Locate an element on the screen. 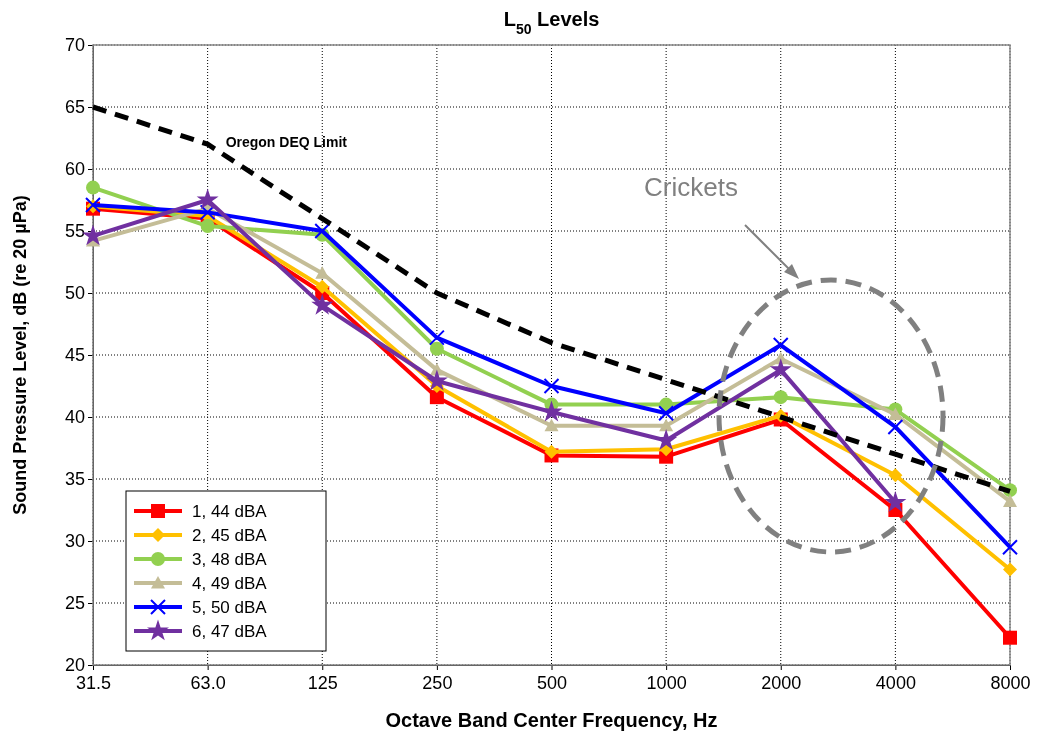 The width and height of the screenshot is (1037, 738). y-tick-label: 25 is located at coordinates (74, 603).